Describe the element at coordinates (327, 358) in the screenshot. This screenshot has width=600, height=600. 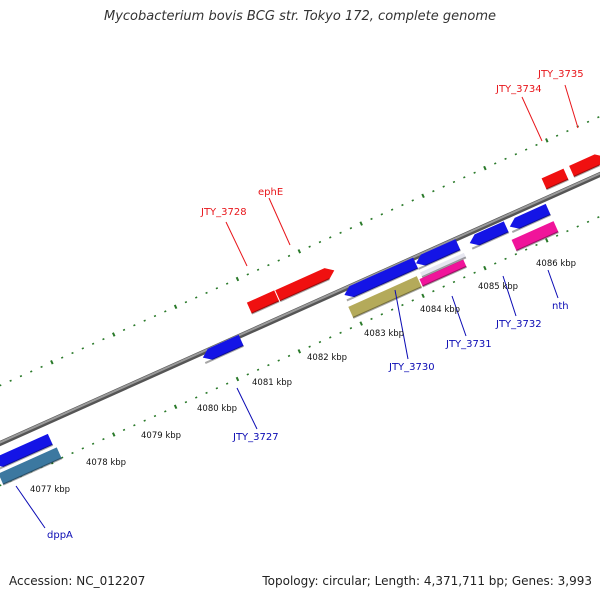
I see `position-label: 4082 kbp` at that location.